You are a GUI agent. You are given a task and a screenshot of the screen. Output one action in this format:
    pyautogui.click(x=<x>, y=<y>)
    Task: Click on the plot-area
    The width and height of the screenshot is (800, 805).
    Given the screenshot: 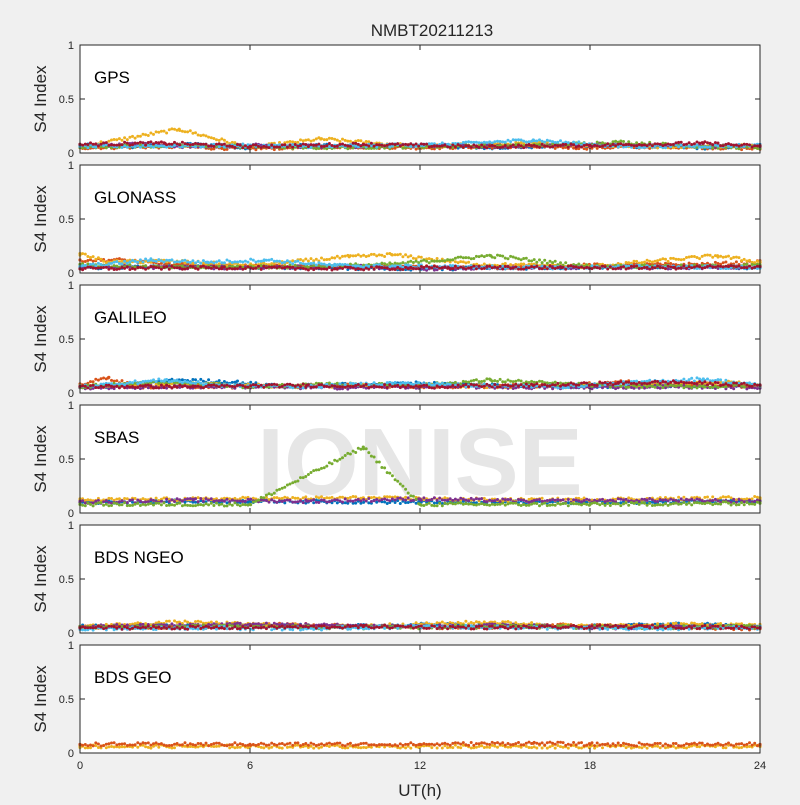 What is the action you would take?
    pyautogui.click(x=420, y=99)
    